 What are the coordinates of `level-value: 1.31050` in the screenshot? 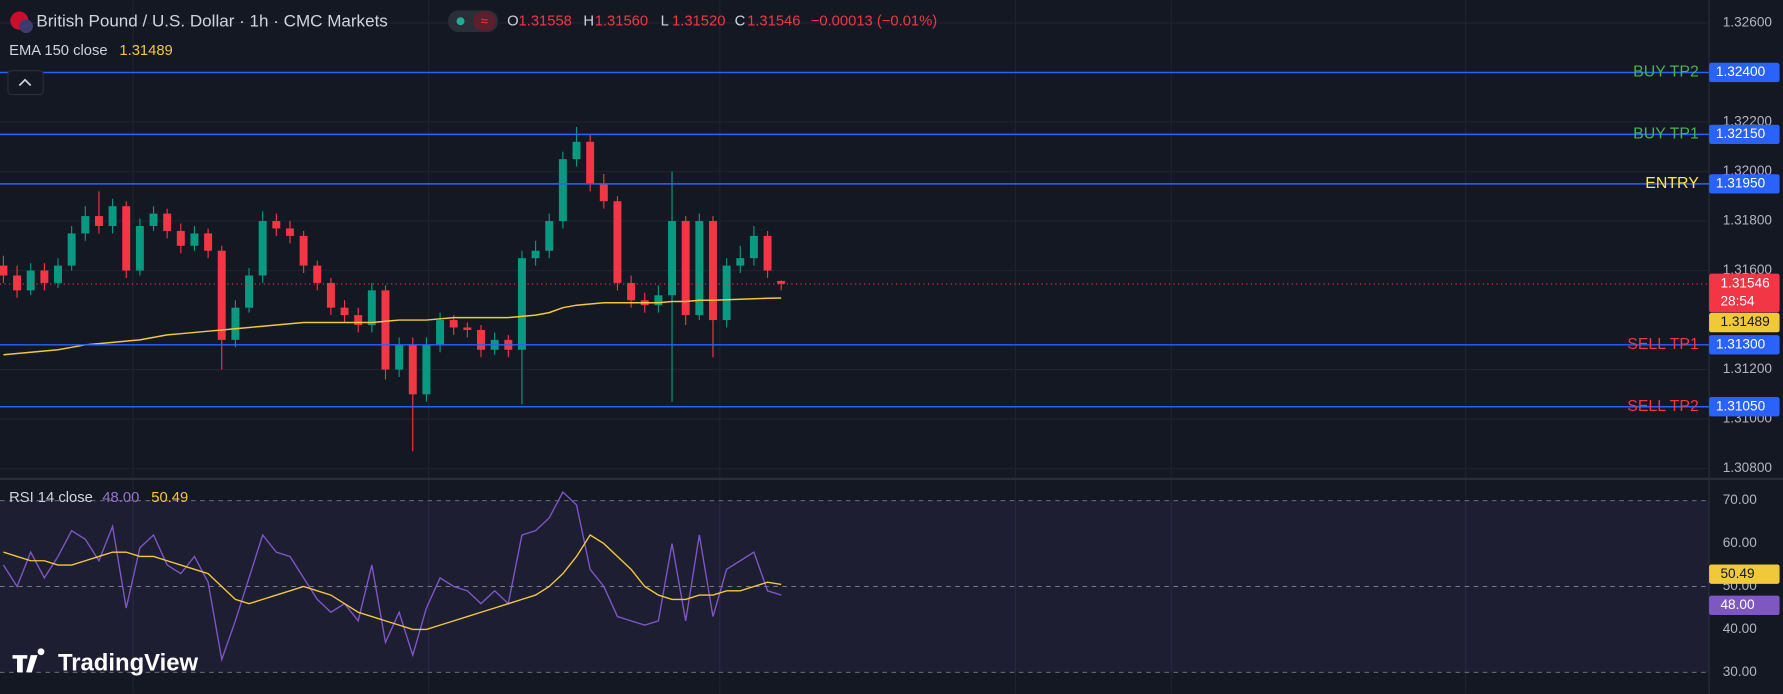 It's located at (1741, 405).